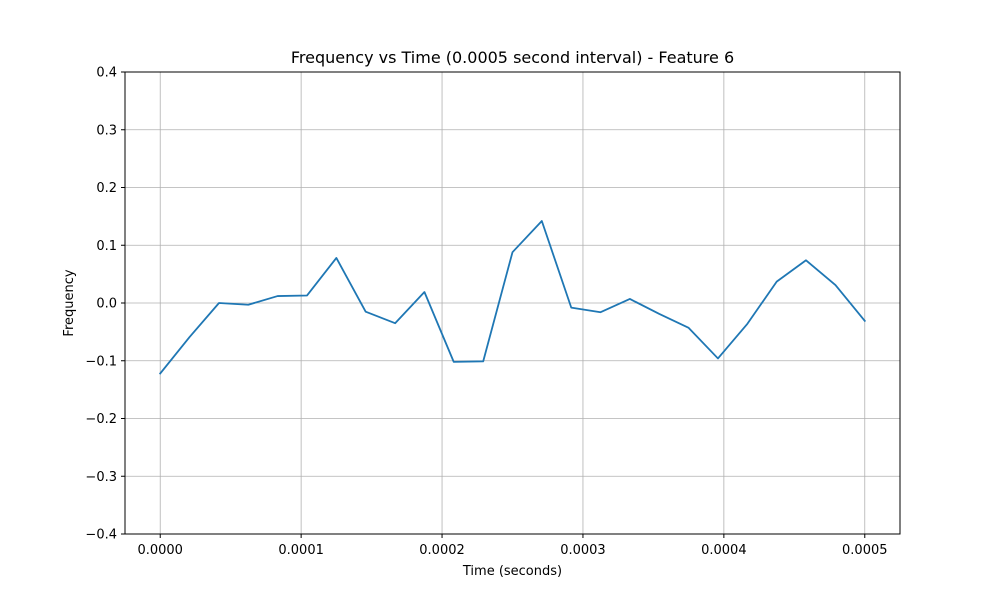  What do you see at coordinates (442, 550) in the screenshot?
I see `x-tick-label: 0.0002` at bounding box center [442, 550].